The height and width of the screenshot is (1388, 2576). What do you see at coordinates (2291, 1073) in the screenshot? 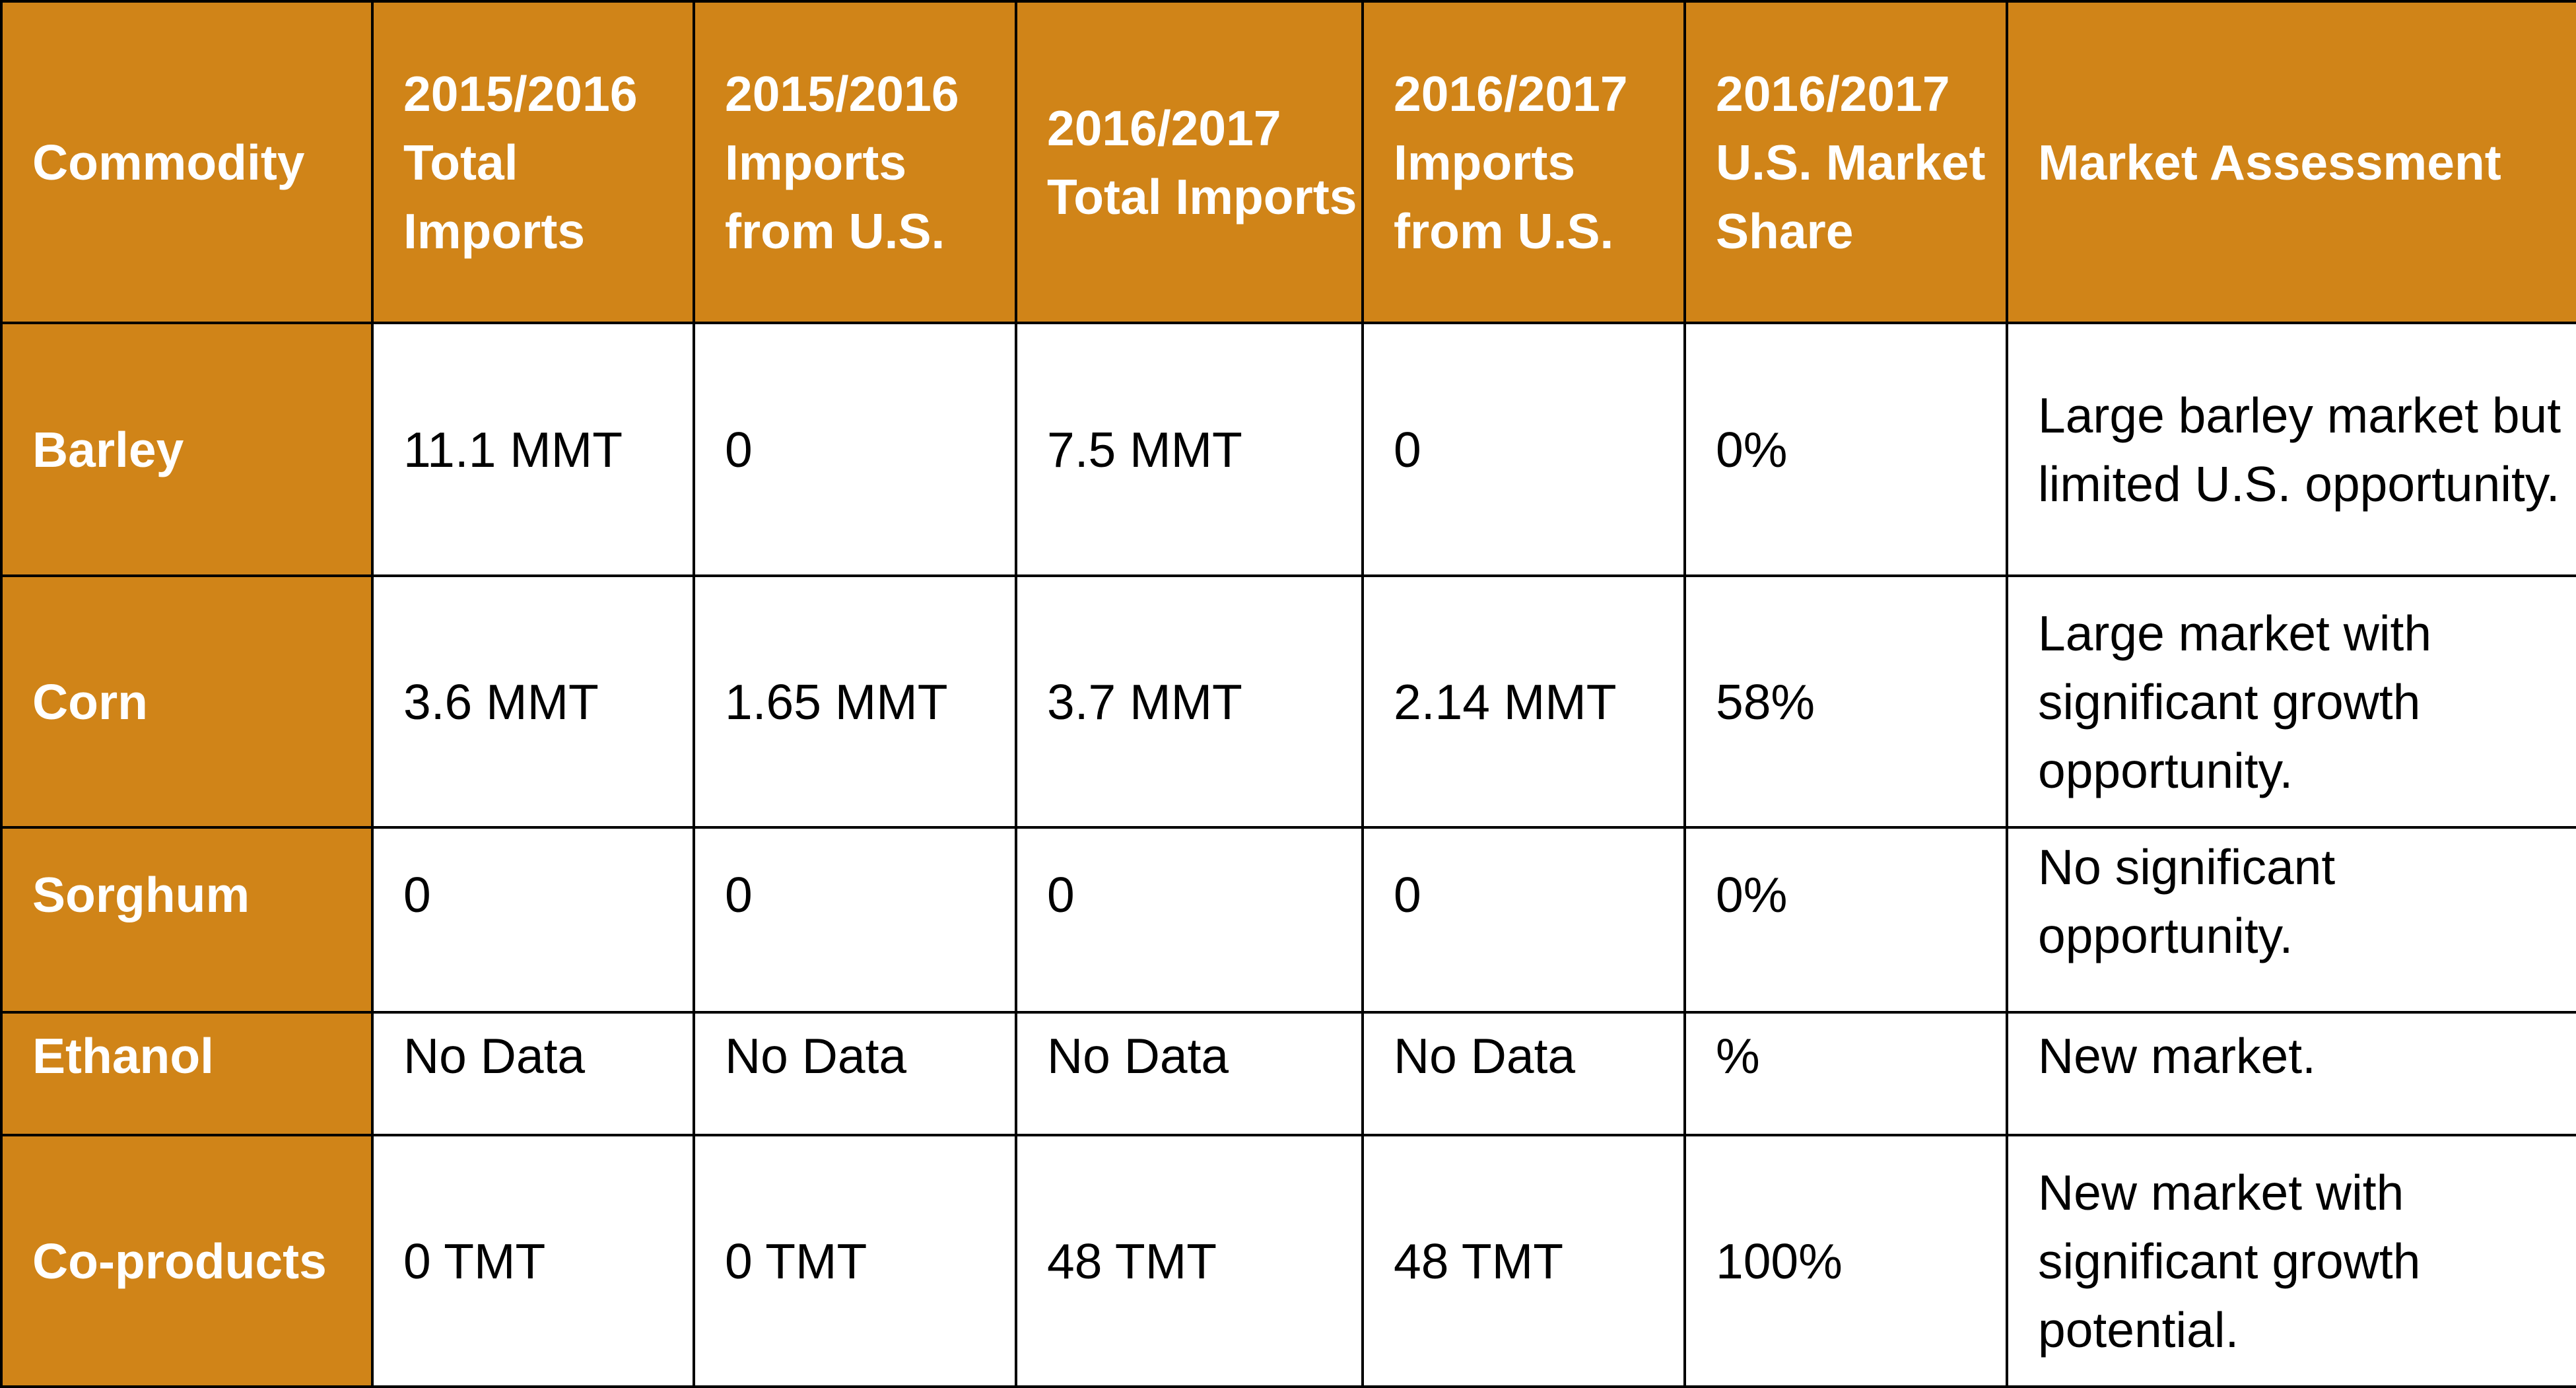
I see `market-assessment-cell: New market.` at bounding box center [2291, 1073].